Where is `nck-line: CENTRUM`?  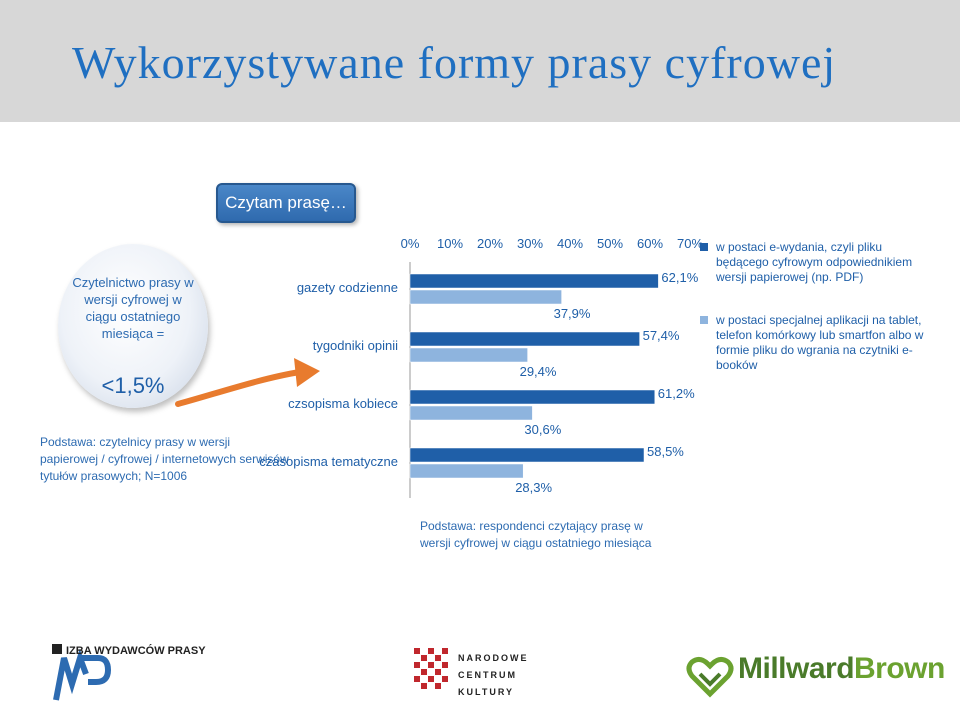 nck-line: CENTRUM is located at coordinates (487, 675).